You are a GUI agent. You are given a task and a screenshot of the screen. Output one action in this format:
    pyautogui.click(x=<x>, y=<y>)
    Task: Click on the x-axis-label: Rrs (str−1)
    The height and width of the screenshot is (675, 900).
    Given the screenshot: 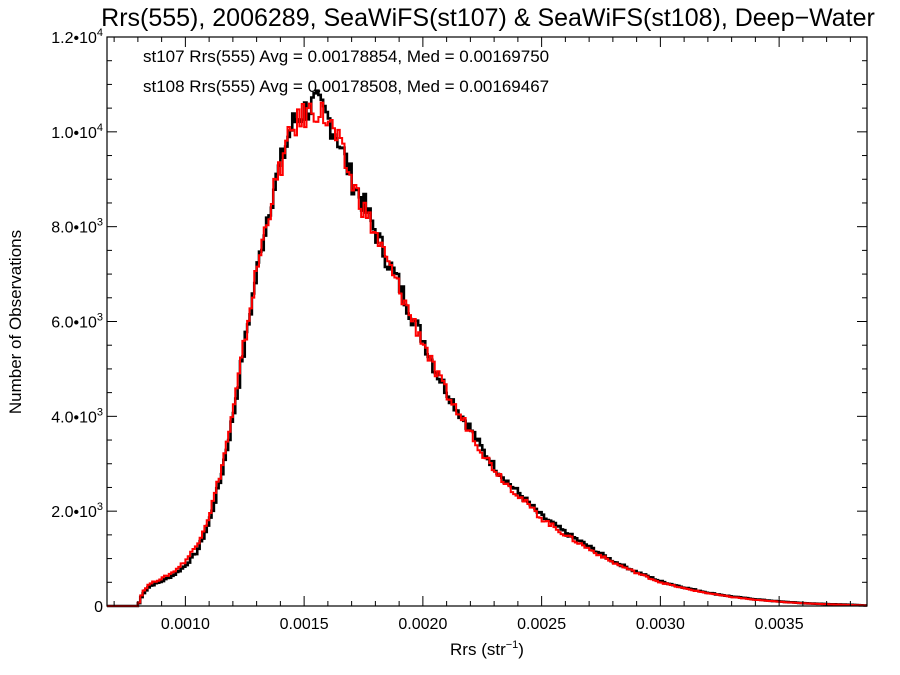 What is the action you would take?
    pyautogui.click(x=487, y=649)
    